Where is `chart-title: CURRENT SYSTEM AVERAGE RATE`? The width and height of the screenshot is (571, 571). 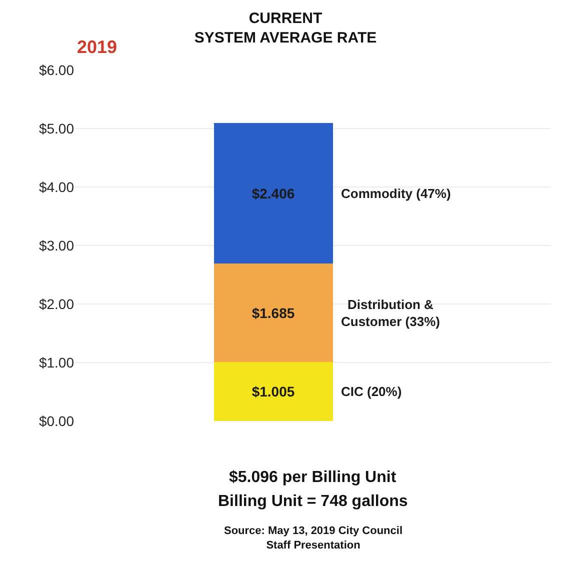
chart-title: CURRENT SYSTEM AVERAGE RATE is located at coordinates (285, 28).